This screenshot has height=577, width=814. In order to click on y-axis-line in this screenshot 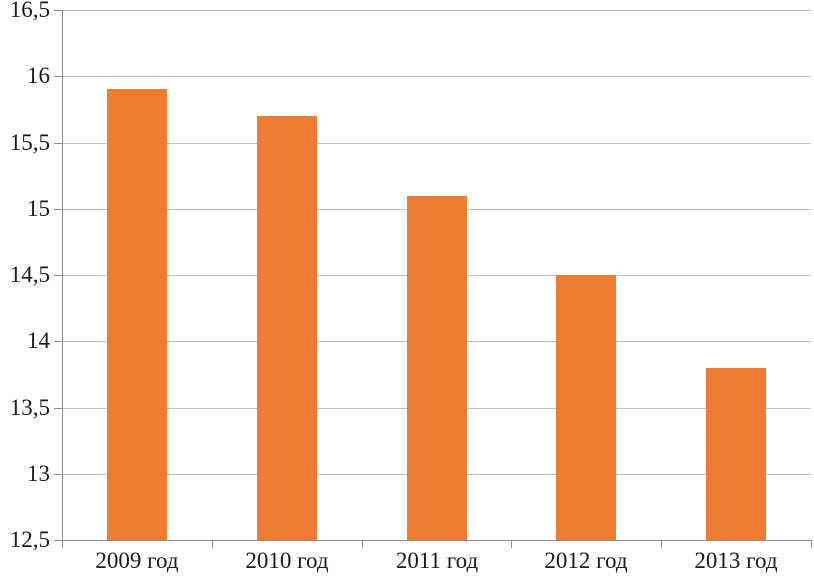, I will do `click(62, 275)`.